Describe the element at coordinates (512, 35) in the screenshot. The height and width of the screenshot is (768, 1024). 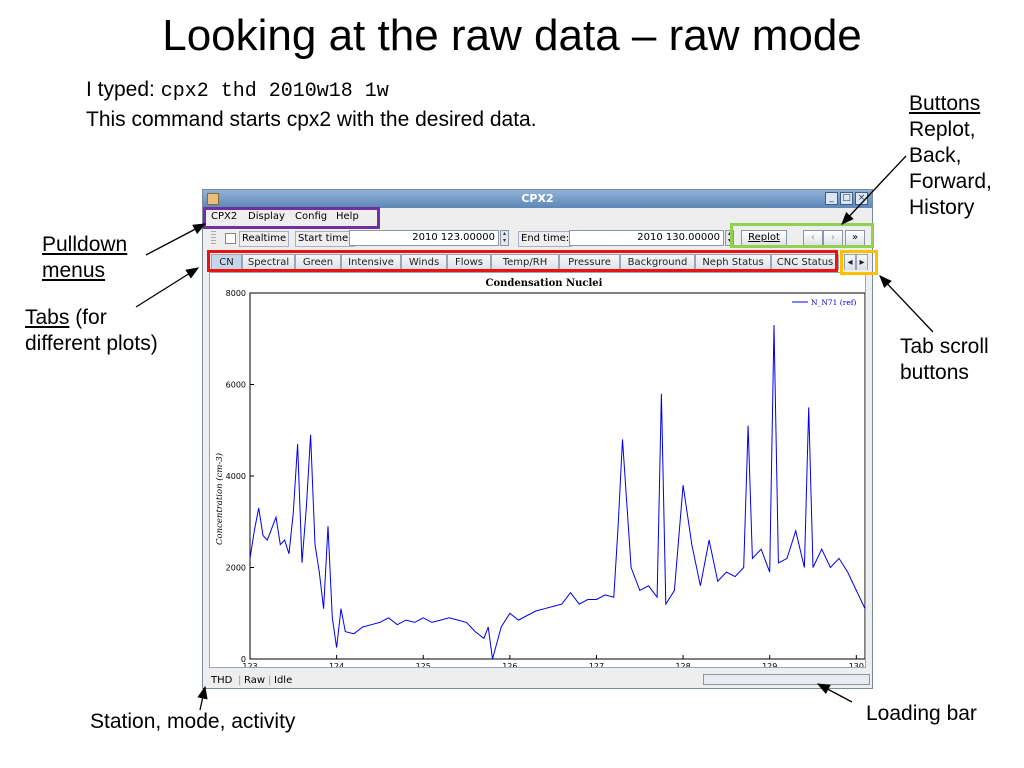
I see `slide-title: Looking at the raw data – raw mode` at that location.